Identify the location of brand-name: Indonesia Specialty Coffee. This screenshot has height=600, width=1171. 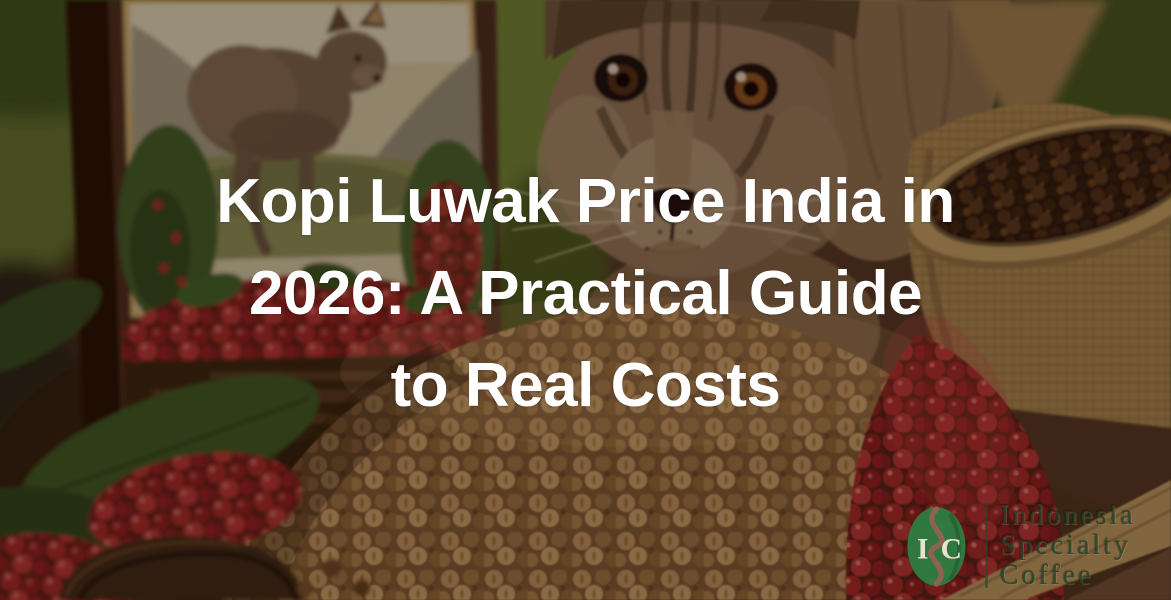
(1068, 546).